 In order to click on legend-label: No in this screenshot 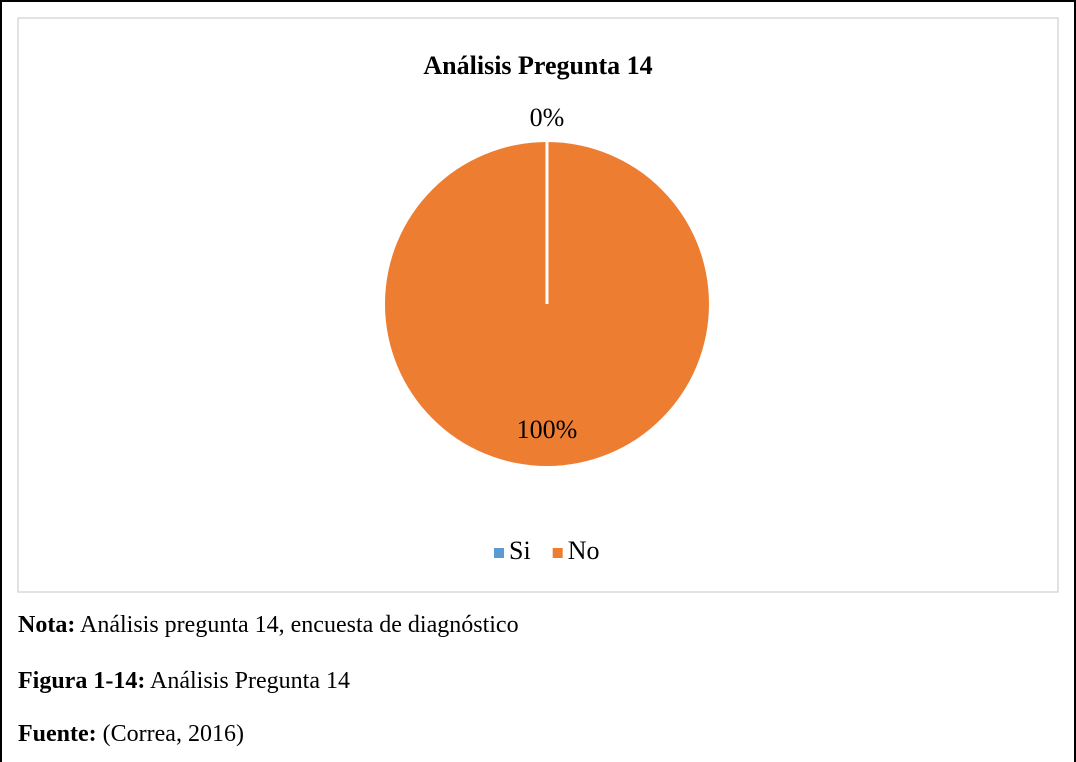, I will do `click(584, 550)`.